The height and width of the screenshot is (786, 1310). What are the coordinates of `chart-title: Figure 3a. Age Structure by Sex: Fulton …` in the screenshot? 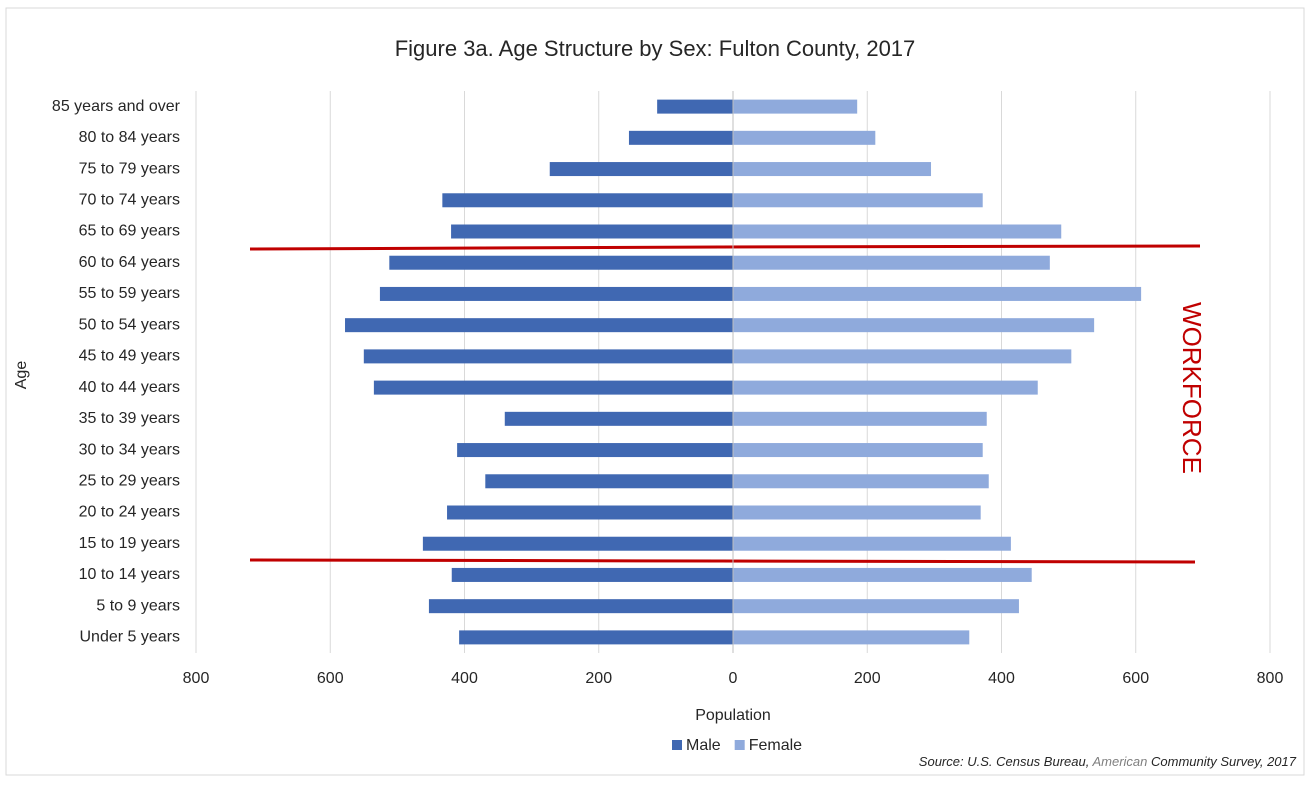 It's located at (655, 48).